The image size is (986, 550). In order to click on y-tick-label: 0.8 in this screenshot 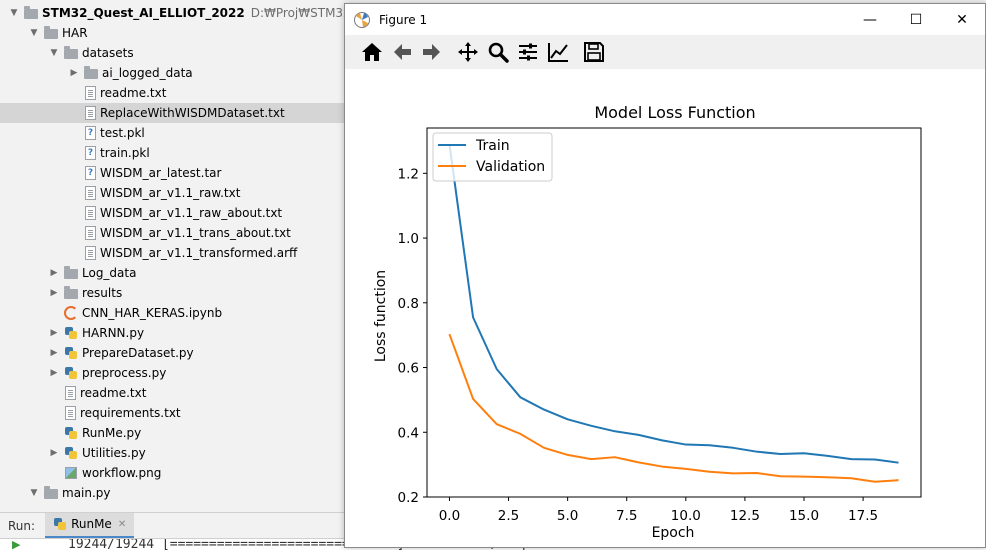, I will do `click(408, 304)`.